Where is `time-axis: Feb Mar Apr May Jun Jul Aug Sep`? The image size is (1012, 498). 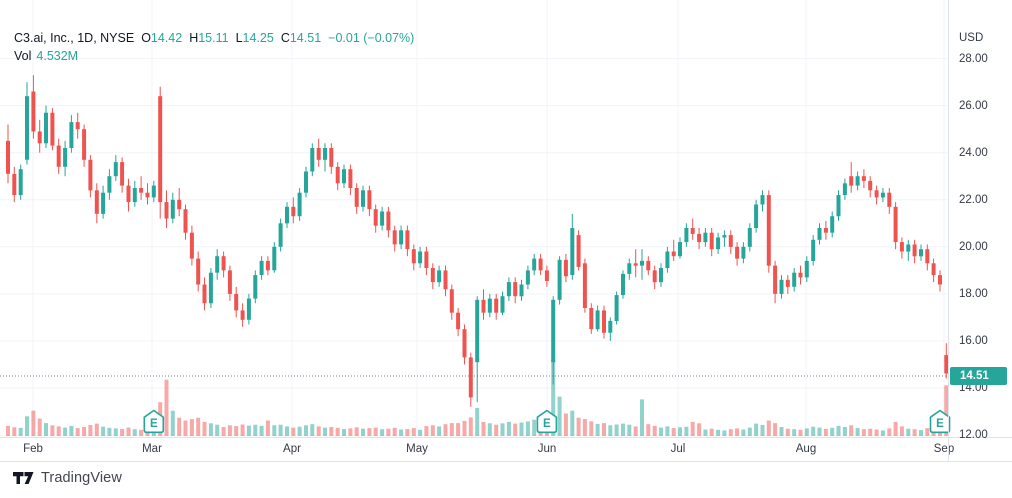 time-axis: Feb Mar Apr May Jun Jul Aug Sep is located at coordinates (506, 449).